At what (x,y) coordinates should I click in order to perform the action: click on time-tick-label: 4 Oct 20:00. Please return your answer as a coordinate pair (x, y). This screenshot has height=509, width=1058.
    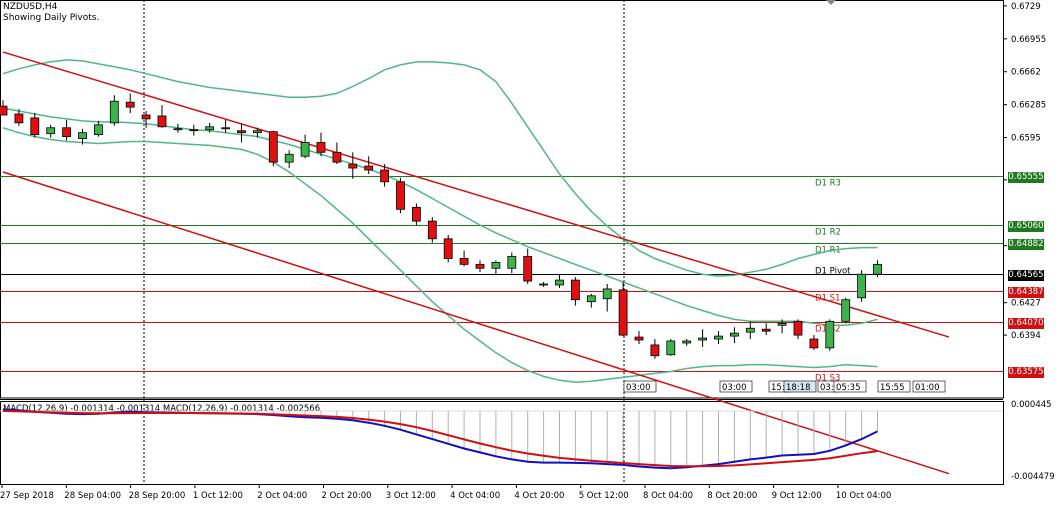
    Looking at the image, I should click on (539, 496).